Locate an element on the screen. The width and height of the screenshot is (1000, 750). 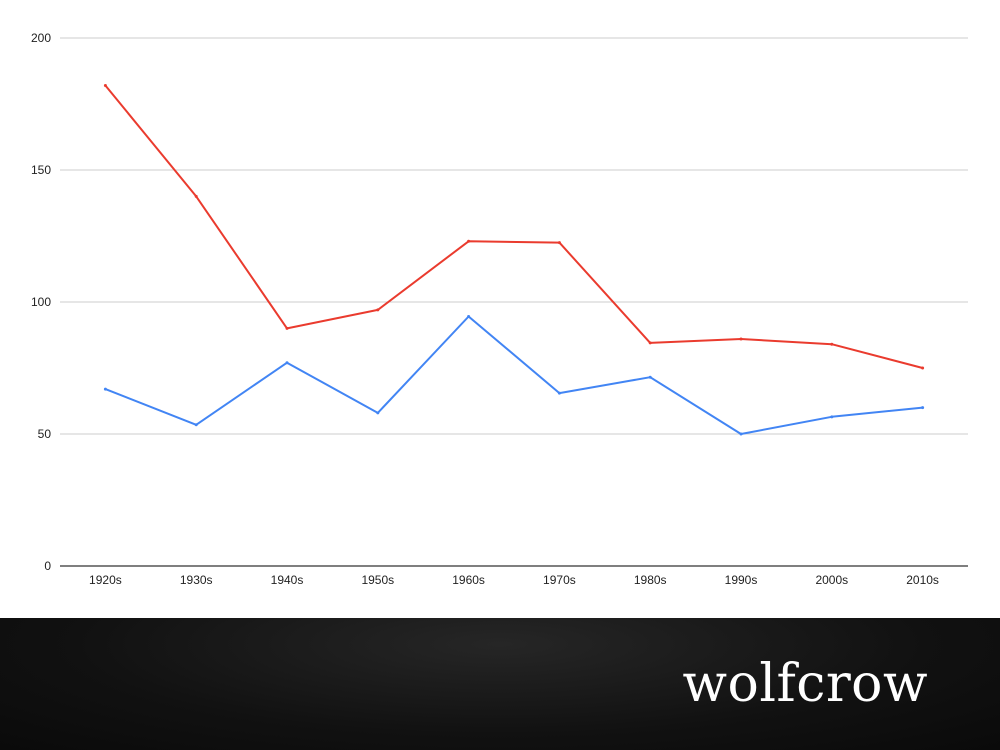
x-tick-label: 1960s is located at coordinates (468, 580).